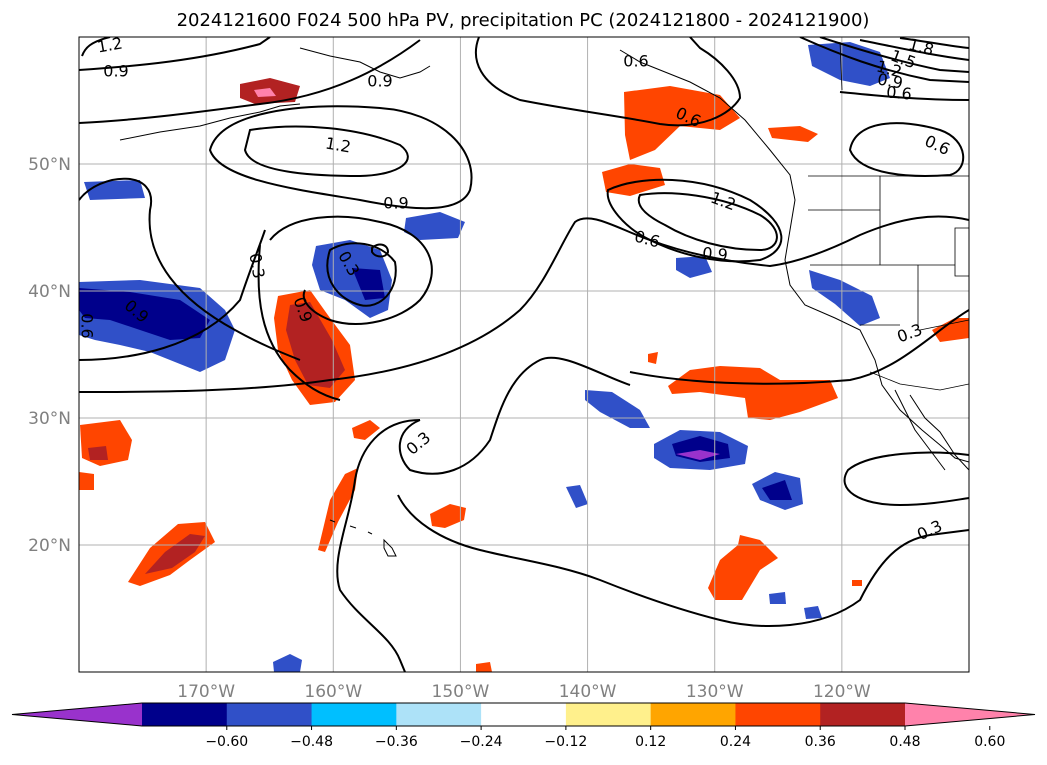  I want to click on colorbar-extend-low, so click(77, 714).